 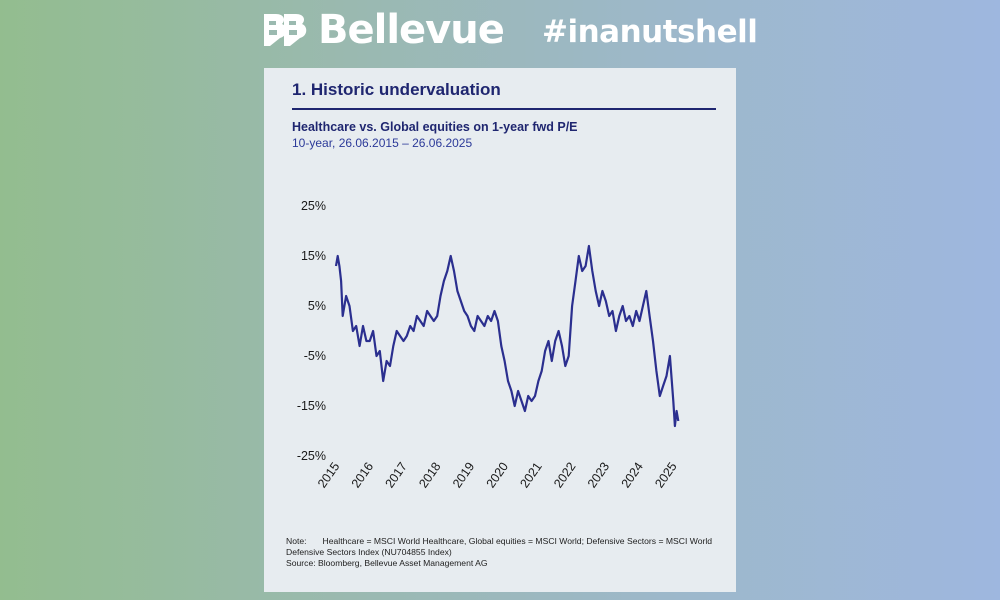 I want to click on note-label: Note:, so click(x=296, y=541).